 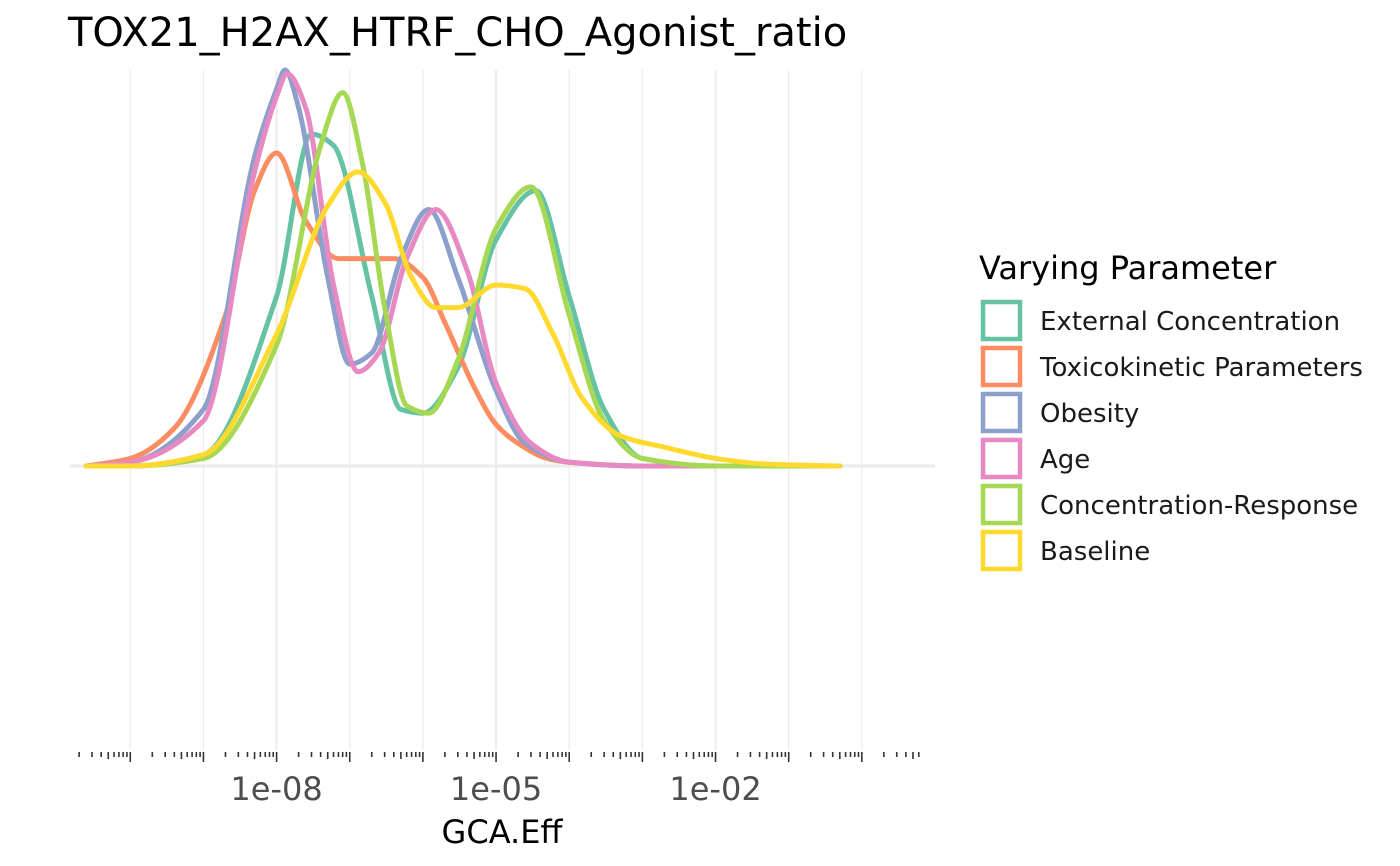 I want to click on legend-title: Varying Parameter, so click(x=1128, y=268).